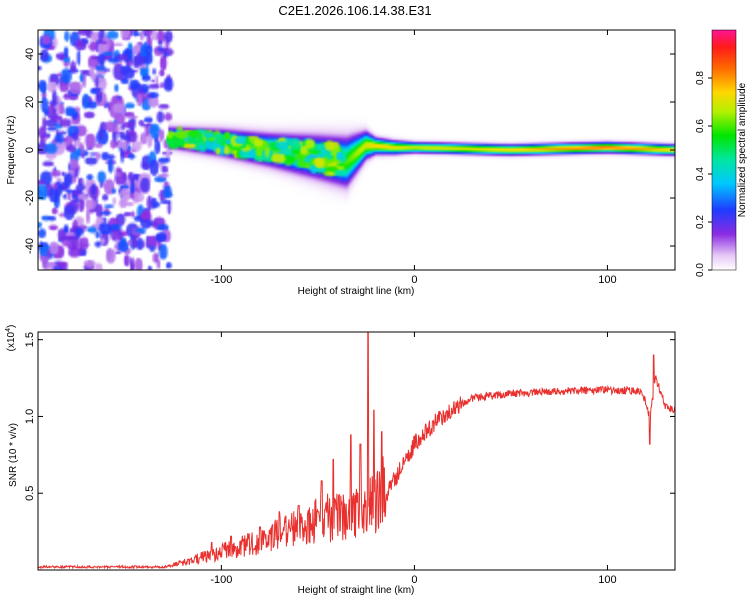 This screenshot has width=750, height=600. What do you see at coordinates (700, 126) in the screenshot?
I see `colorbar-tick-label: 0.6` at bounding box center [700, 126].